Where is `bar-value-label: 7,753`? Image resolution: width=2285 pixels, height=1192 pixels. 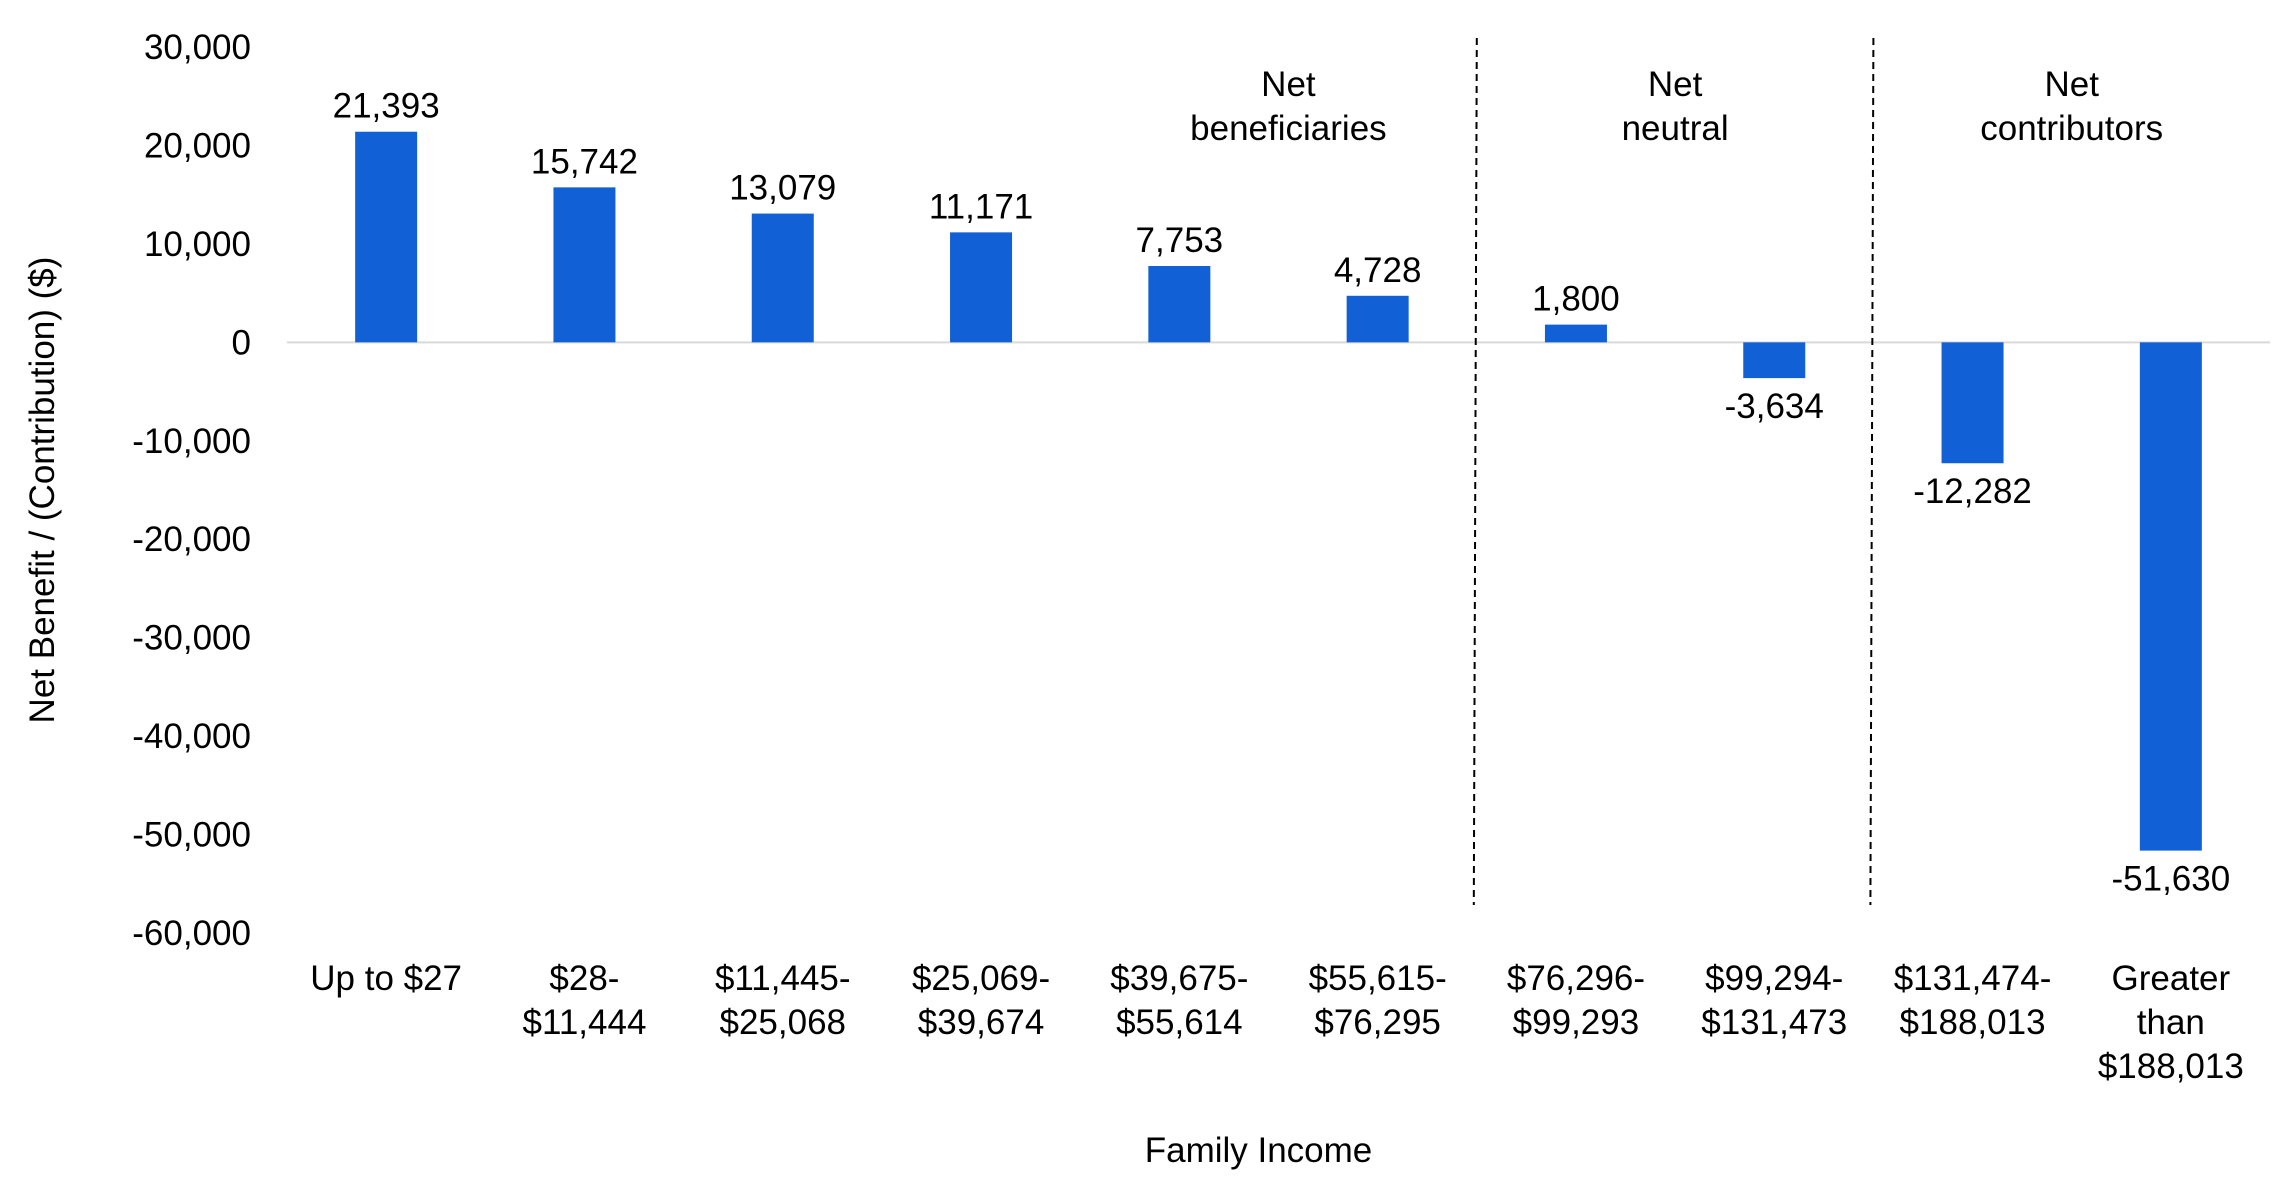 bar-value-label: 7,753 is located at coordinates (1180, 240).